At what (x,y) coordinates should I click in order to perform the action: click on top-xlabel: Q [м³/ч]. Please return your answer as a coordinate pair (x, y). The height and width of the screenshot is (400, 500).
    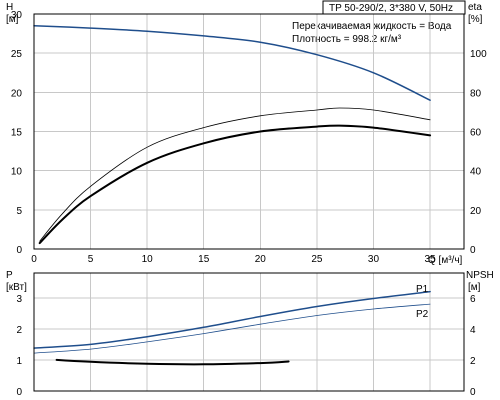
    Looking at the image, I should click on (445, 260).